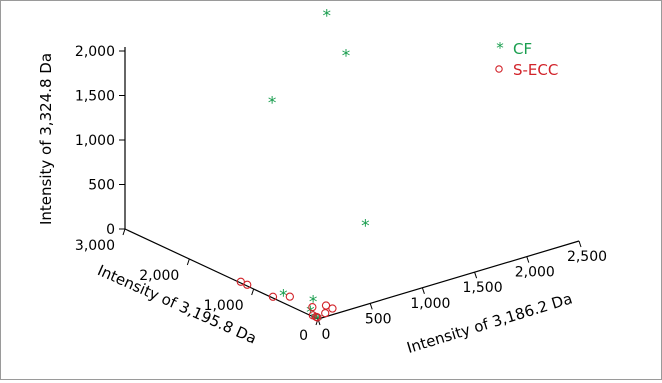  Describe the element at coordinates (95, 246) in the screenshot. I see `y-tick-label: 3,000` at that location.